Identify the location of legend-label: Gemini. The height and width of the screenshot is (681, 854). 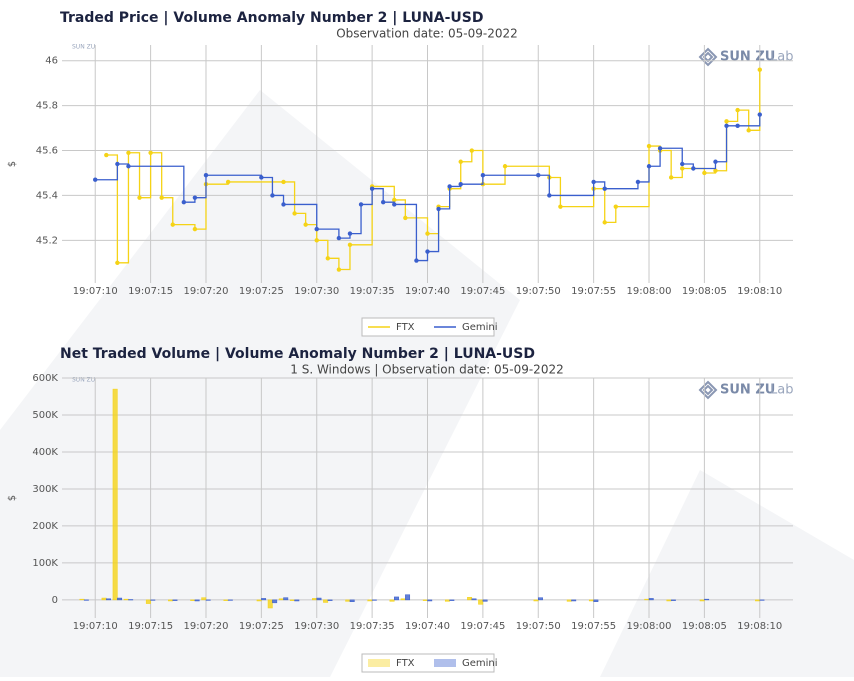
(480, 663).